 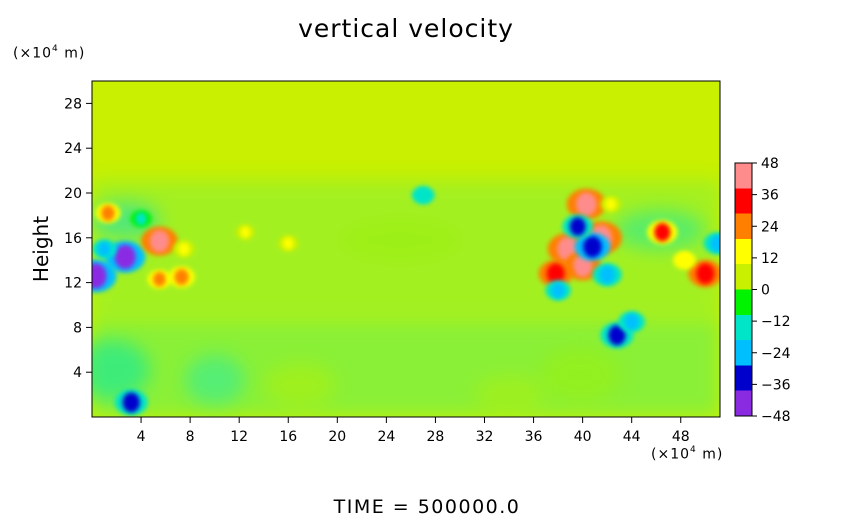 I want to click on y-tick-label: 12, so click(x=73, y=284).